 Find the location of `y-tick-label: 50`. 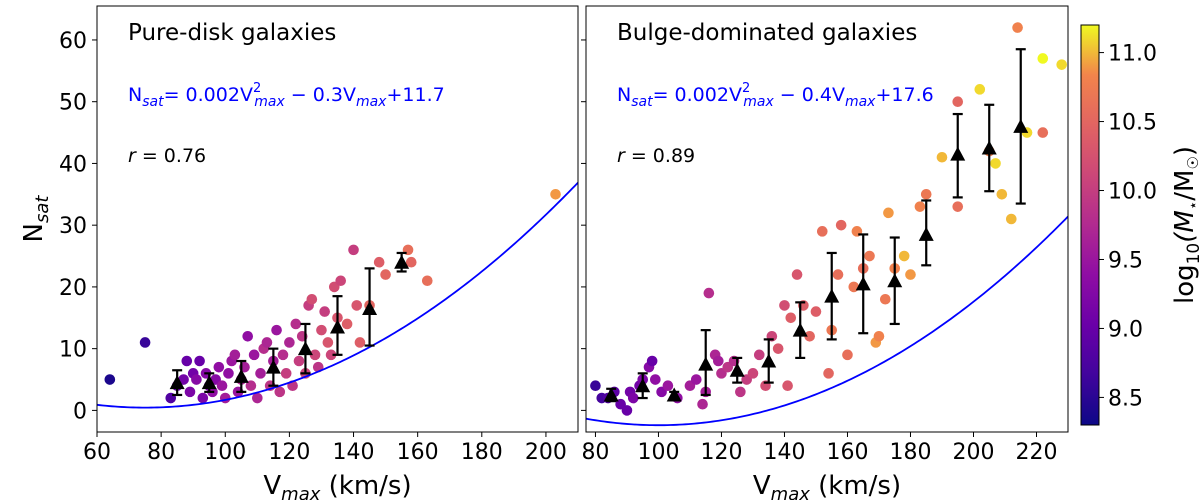

y-tick-label: 50 is located at coordinates (73, 103).